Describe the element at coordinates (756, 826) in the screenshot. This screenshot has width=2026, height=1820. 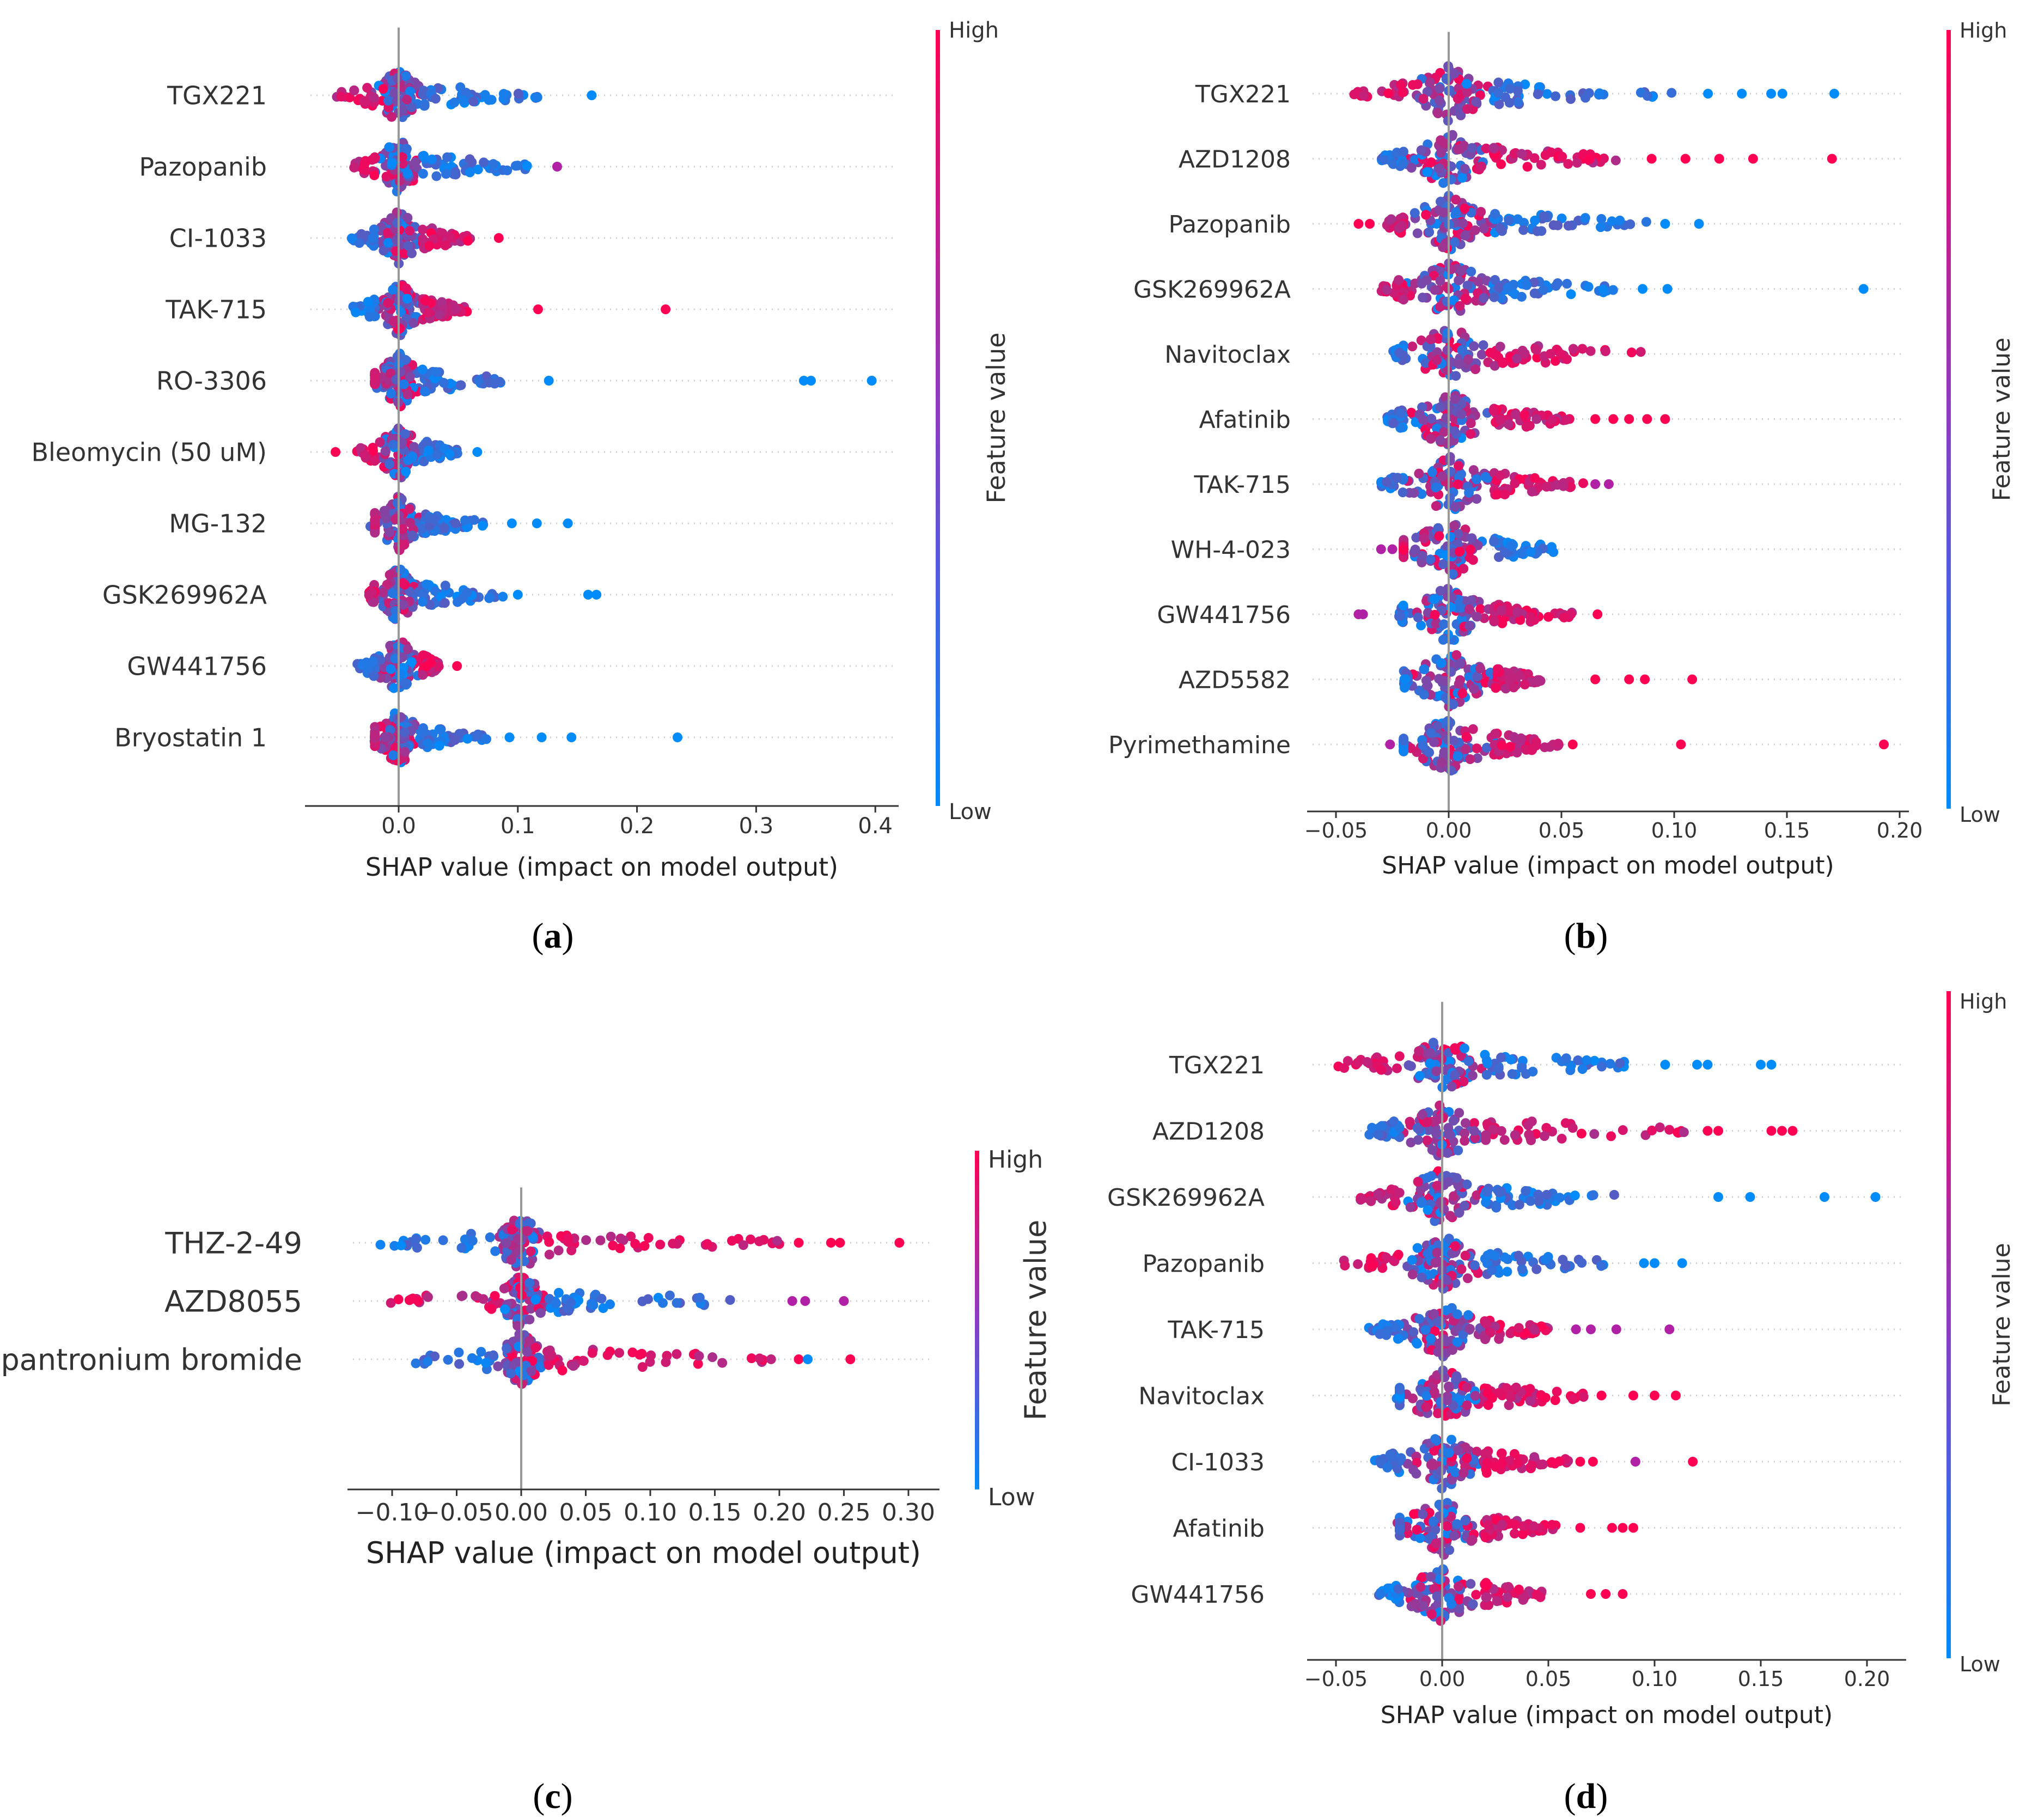
I see `x-tick-label: 0.3` at that location.